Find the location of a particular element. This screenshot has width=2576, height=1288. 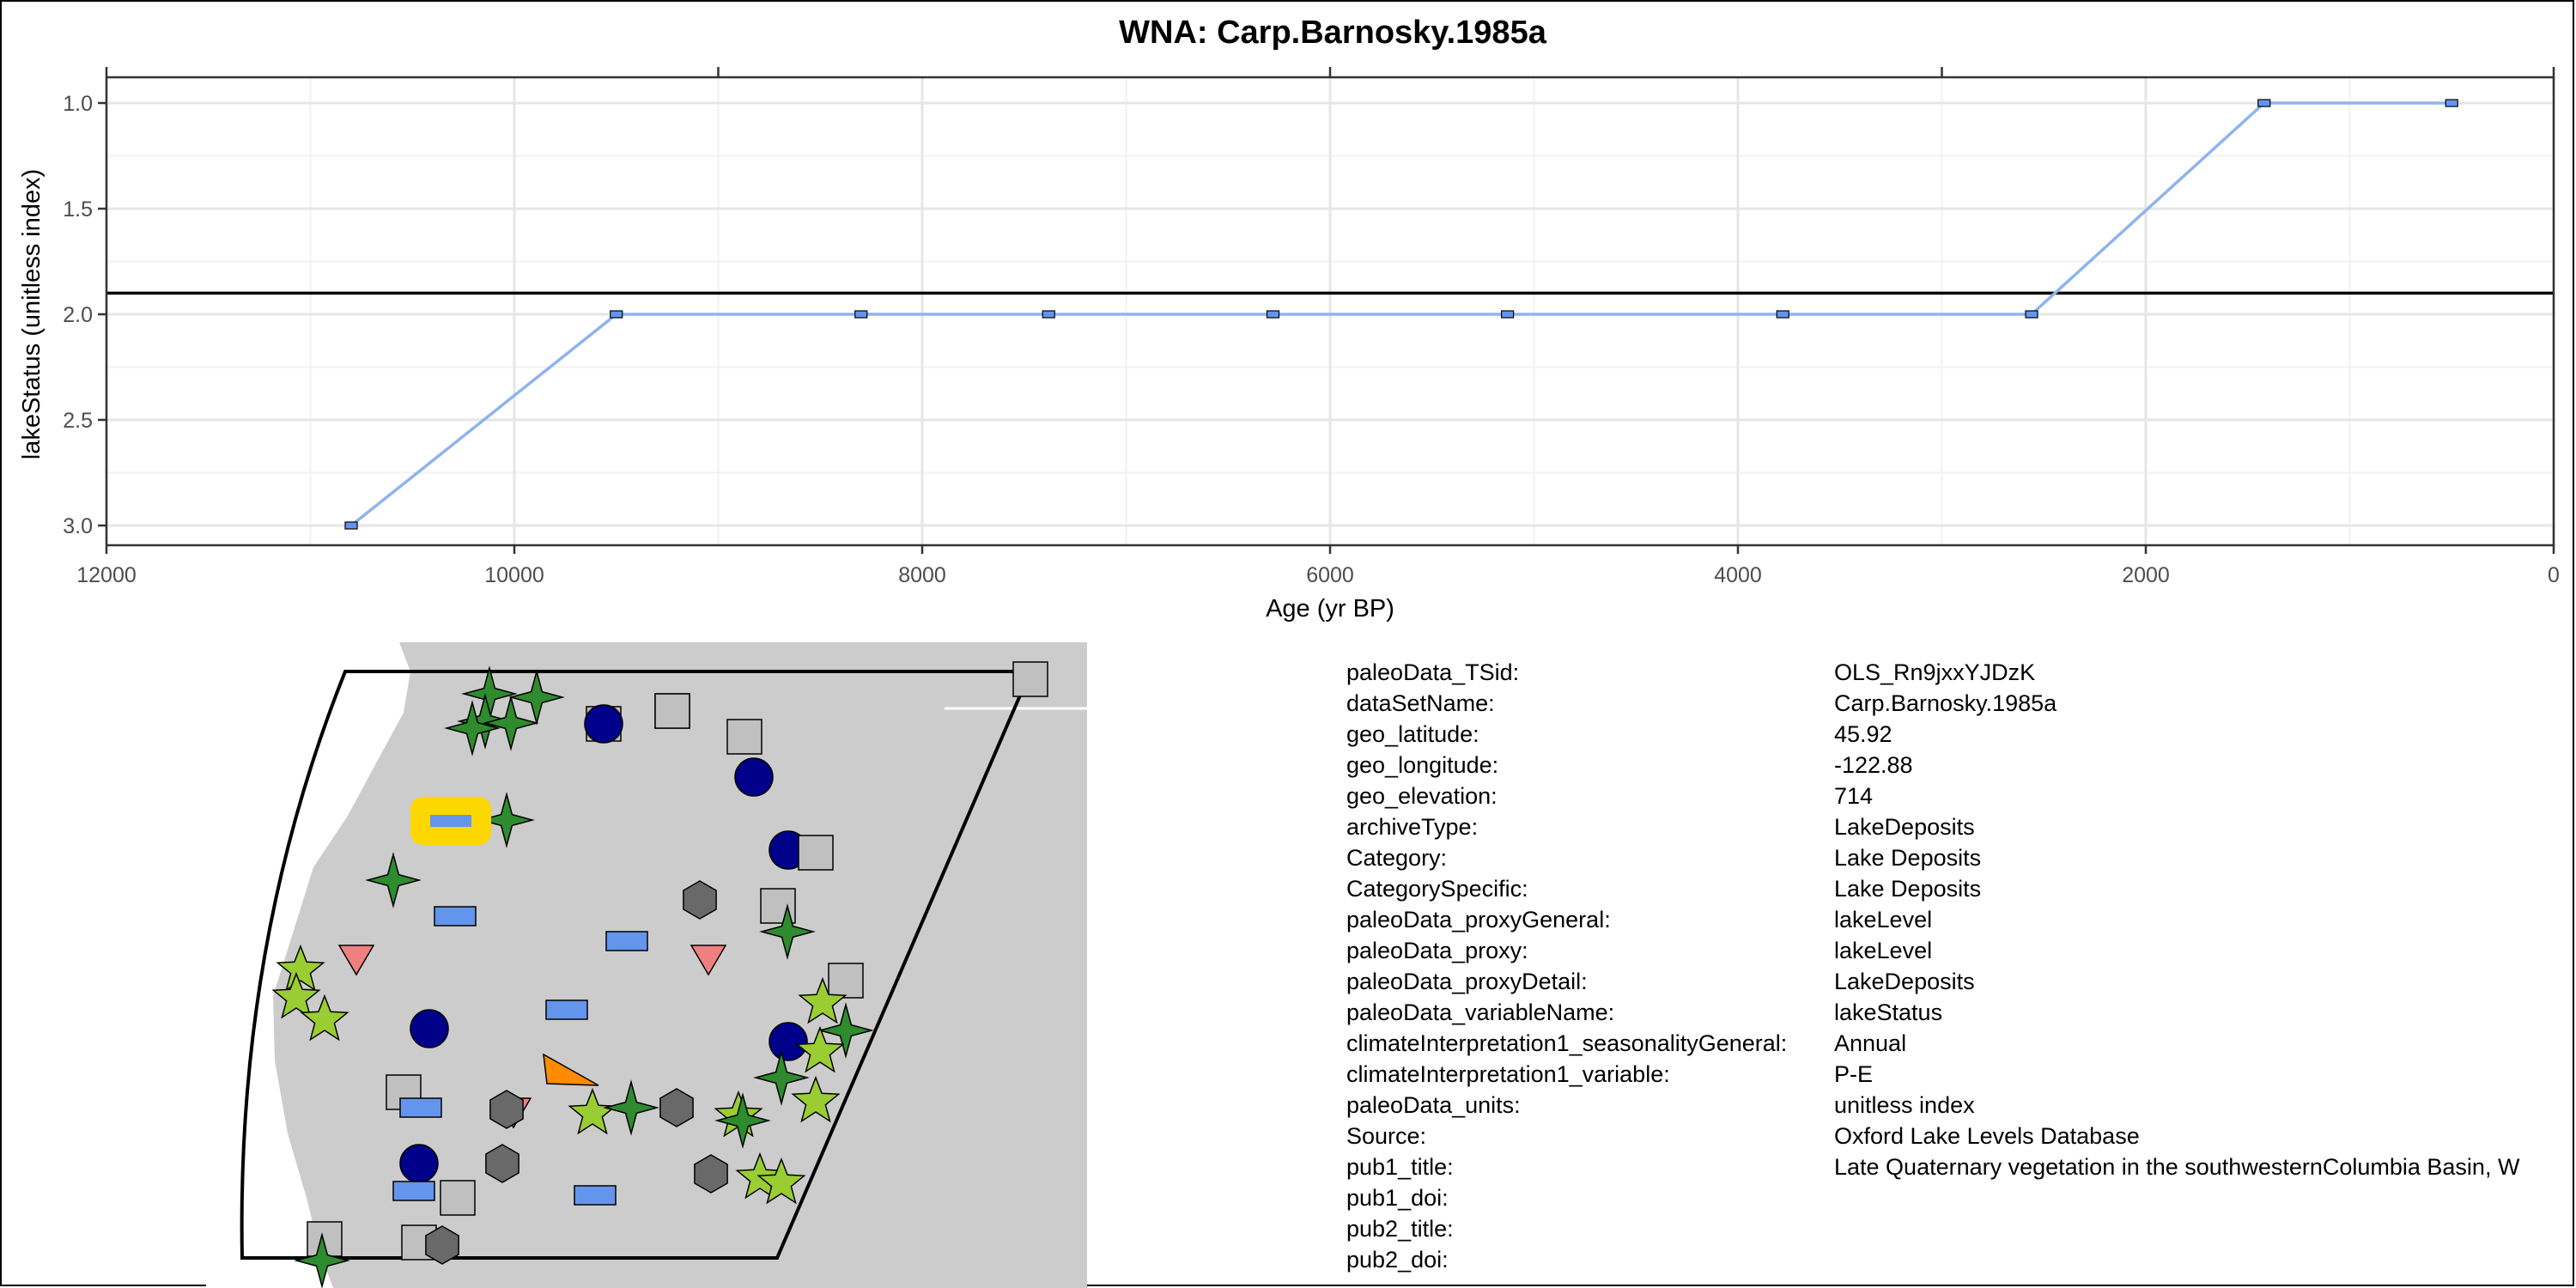

metadata-key: paleoData_proxyDetail: is located at coordinates (1467, 981).